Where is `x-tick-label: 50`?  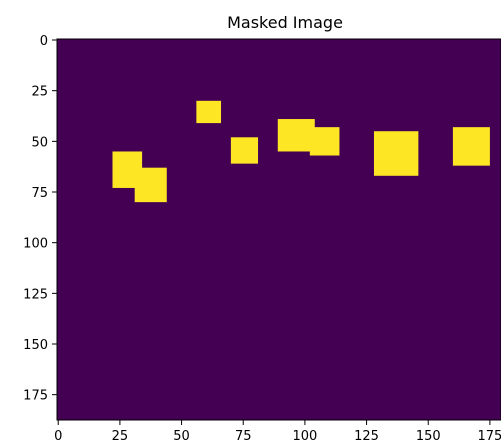 x-tick-label: 50 is located at coordinates (181, 436).